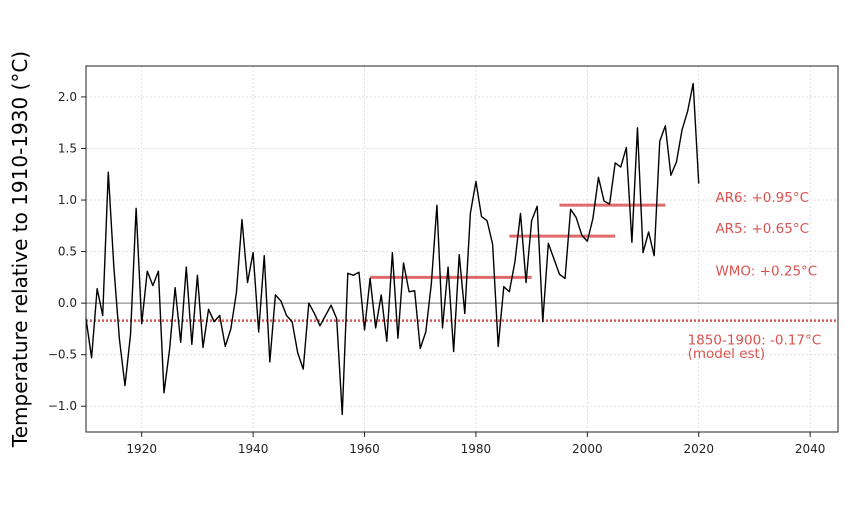 This screenshot has width=850, height=517. I want to click on y-tick-label: 0.5, so click(67, 252).